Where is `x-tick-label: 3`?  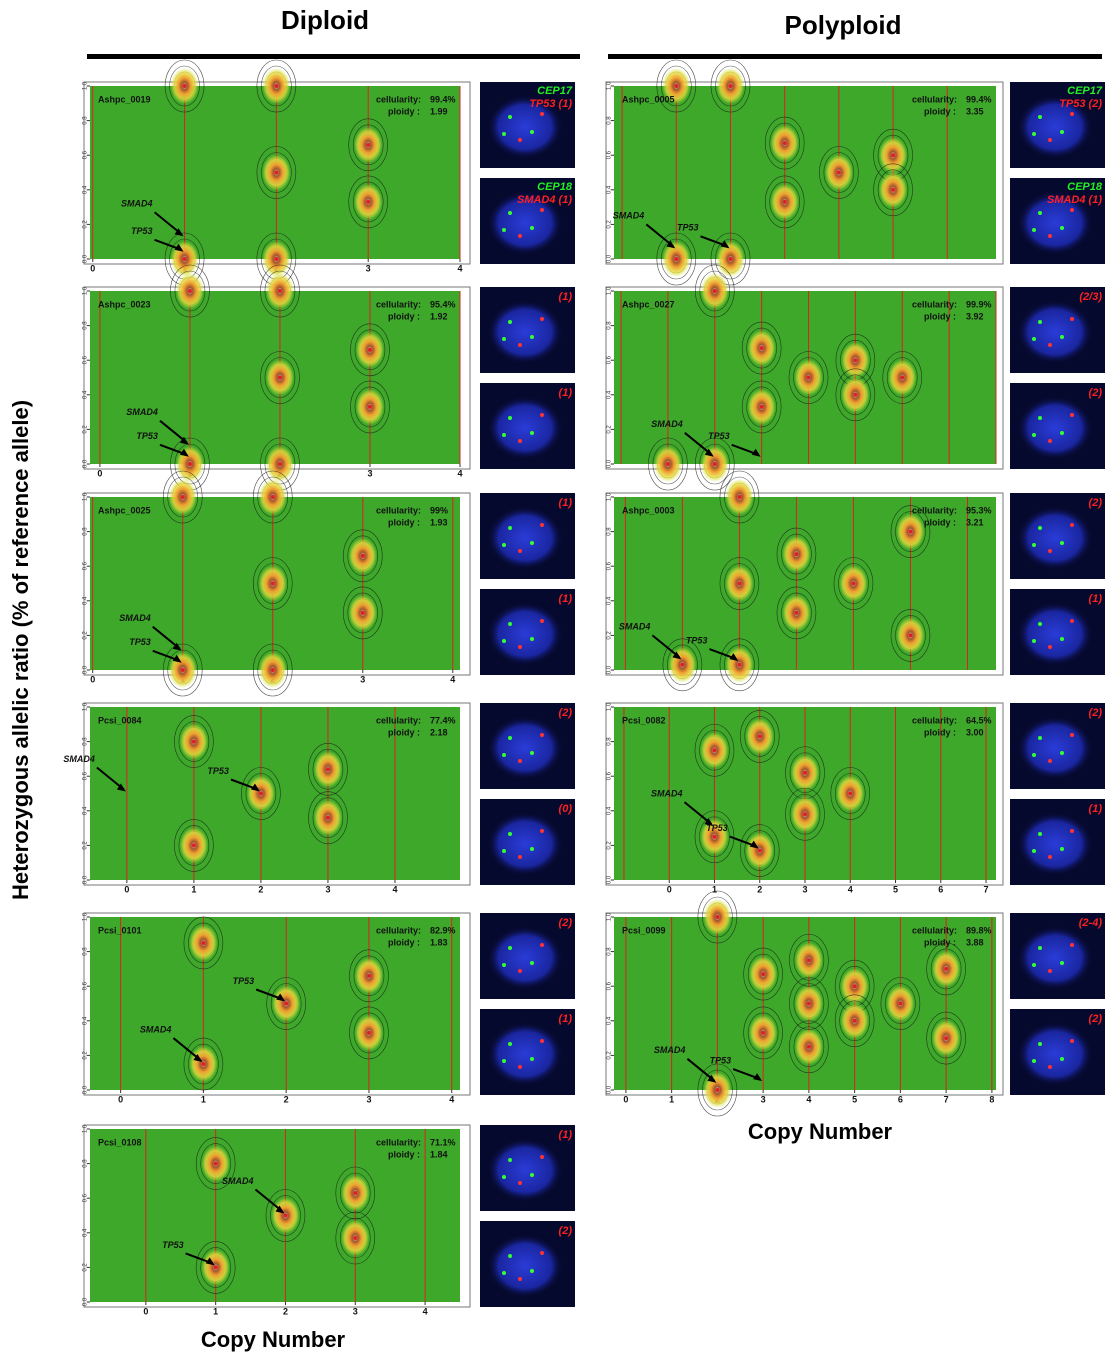
x-tick-label: 3 is located at coordinates (763, 1099).